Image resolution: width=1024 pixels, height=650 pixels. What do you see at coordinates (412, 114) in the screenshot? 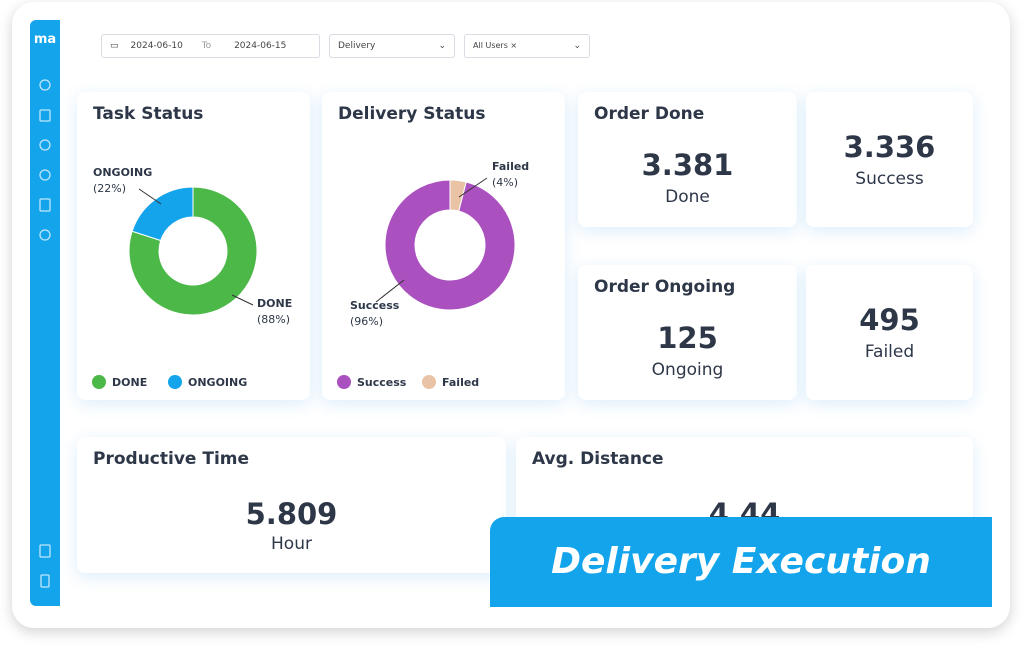
I see `card-title: Delivery Status` at bounding box center [412, 114].